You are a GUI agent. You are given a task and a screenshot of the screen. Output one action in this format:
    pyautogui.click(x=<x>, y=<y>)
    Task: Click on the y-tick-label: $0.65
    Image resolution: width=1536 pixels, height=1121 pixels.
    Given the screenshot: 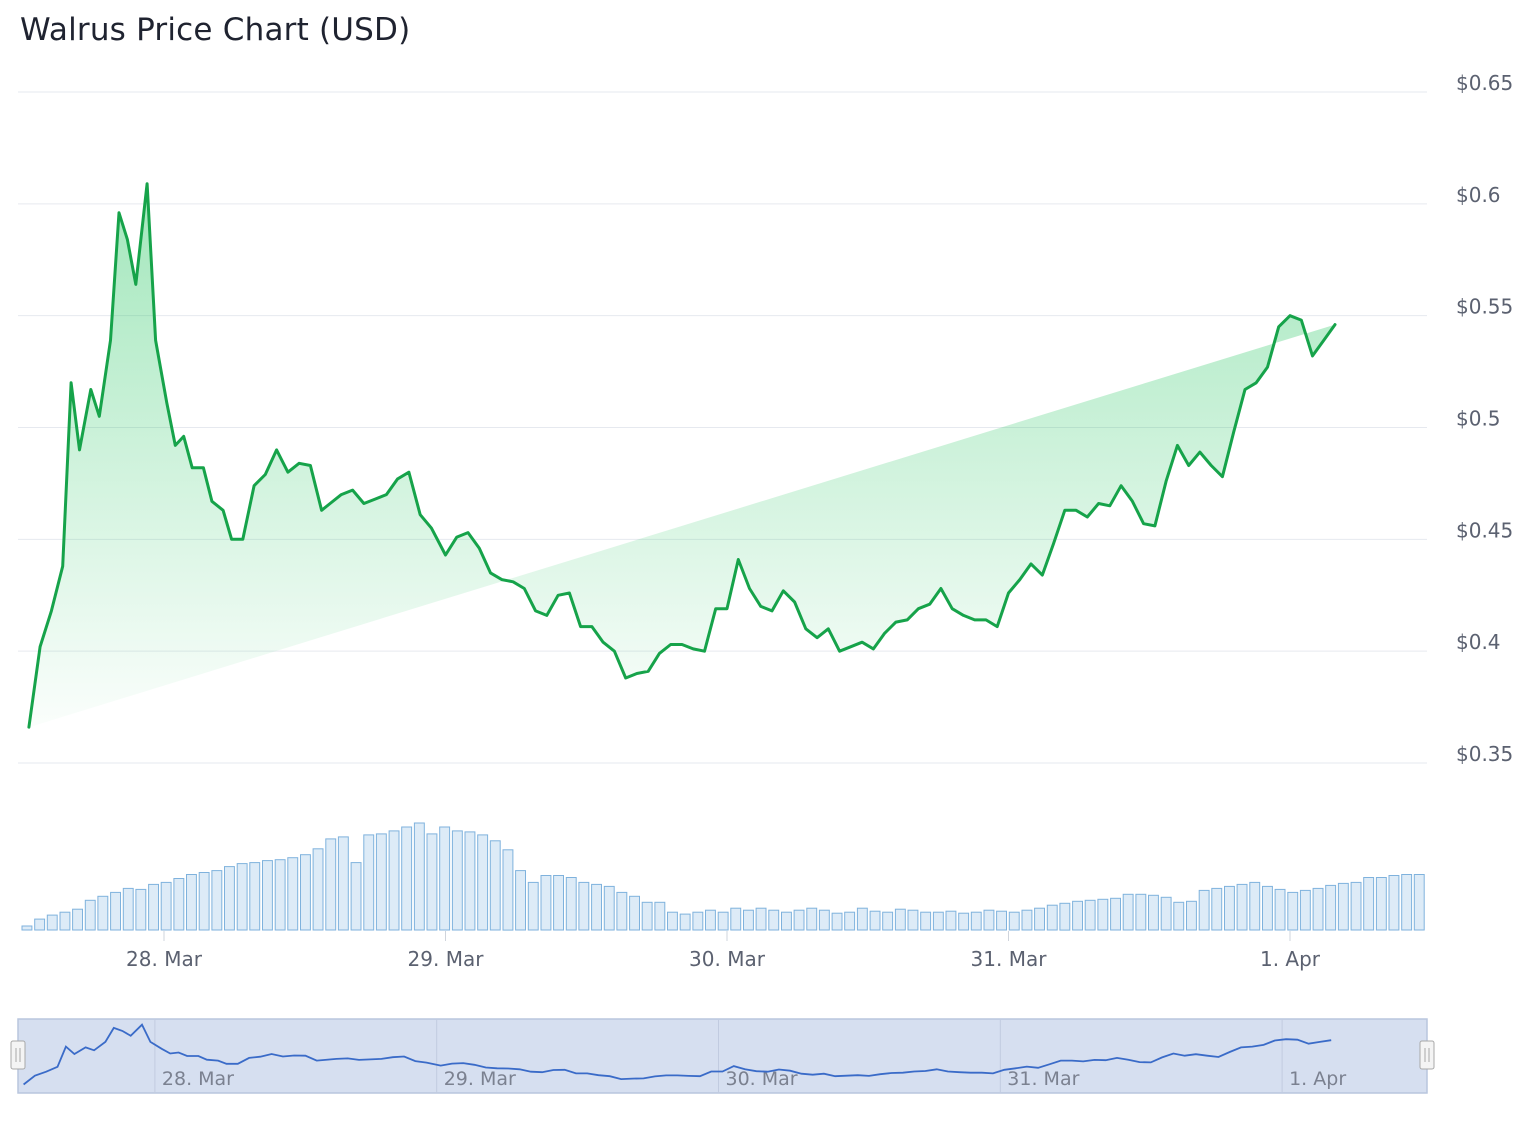 What is the action you would take?
    pyautogui.click(x=1484, y=83)
    